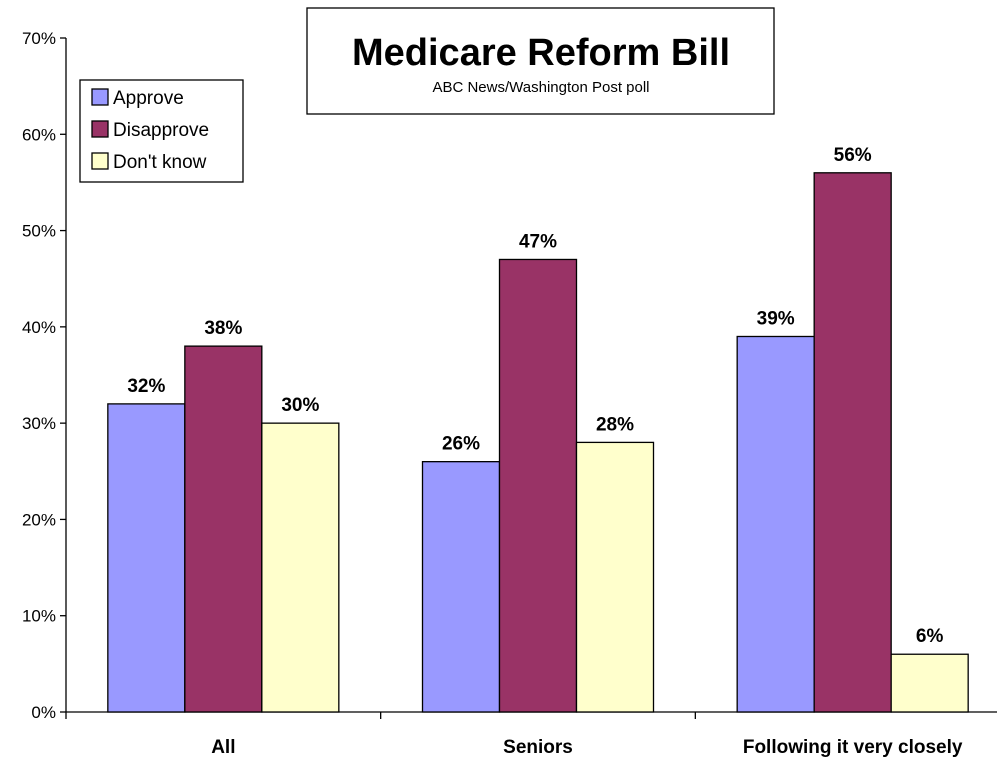 The image size is (997, 762). I want to click on y-tick-label: 20%, so click(39, 519).